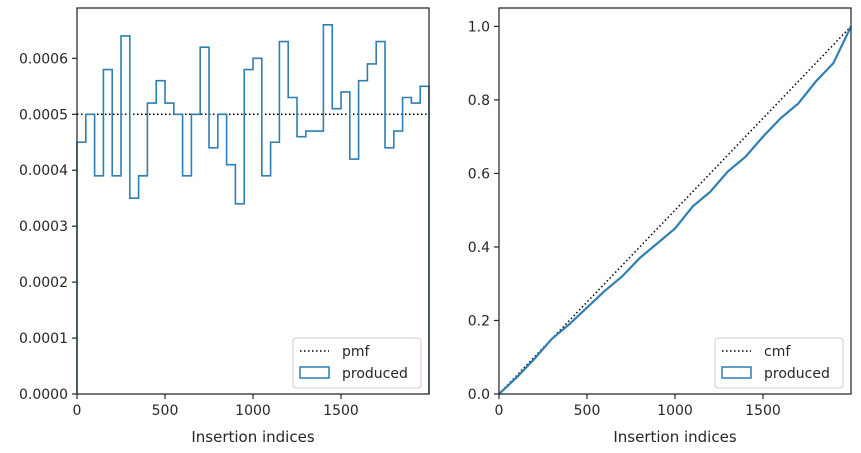 This screenshot has height=453, width=861. I want to click on right-xaxis-title: Insertion indices, so click(674, 437).